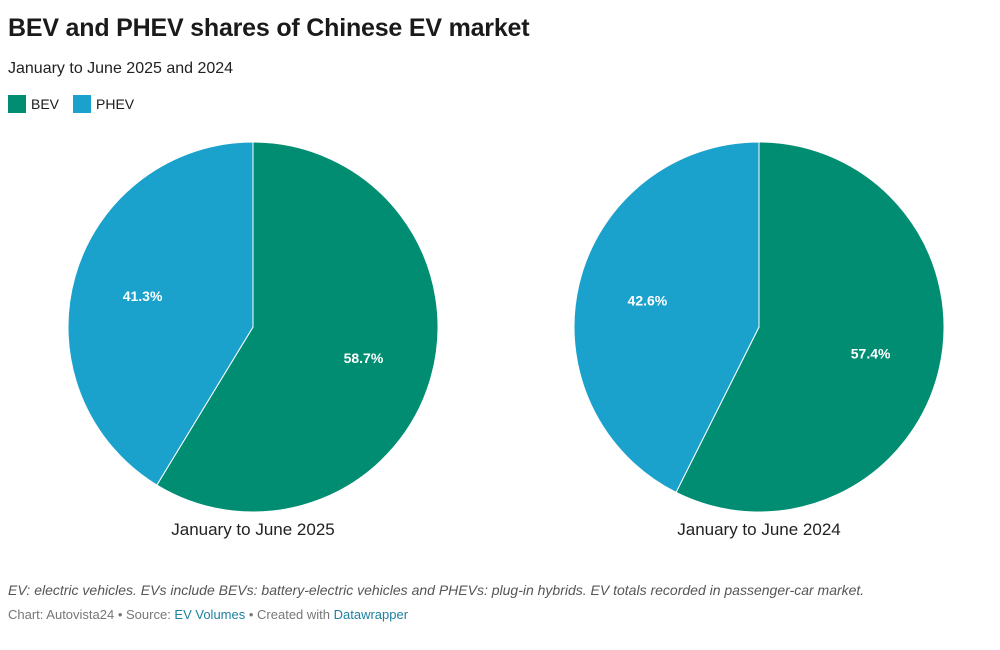 The width and height of the screenshot is (1000, 650). What do you see at coordinates (364, 358) in the screenshot?
I see `pie-value-label-0-bev: 58.7%` at bounding box center [364, 358].